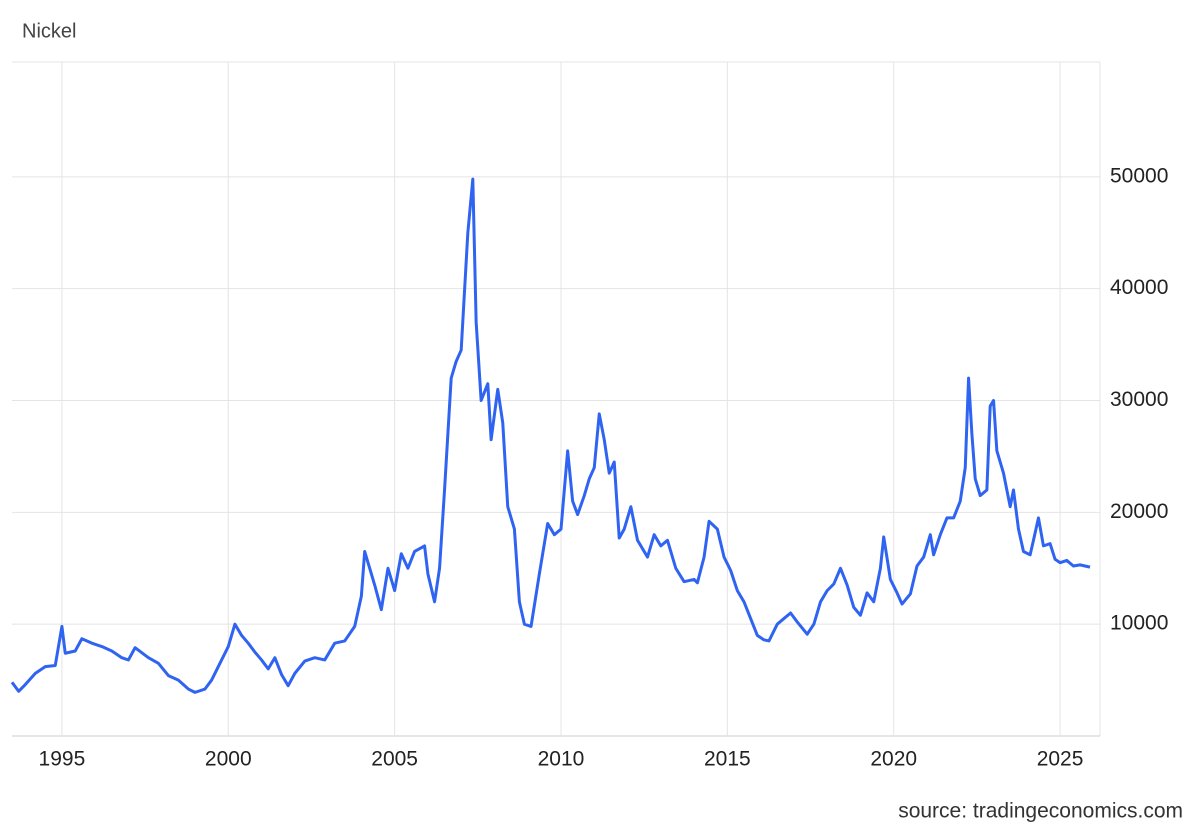  Describe the element at coordinates (1139, 623) in the screenshot. I see `y-tick-label: 10000` at that location.